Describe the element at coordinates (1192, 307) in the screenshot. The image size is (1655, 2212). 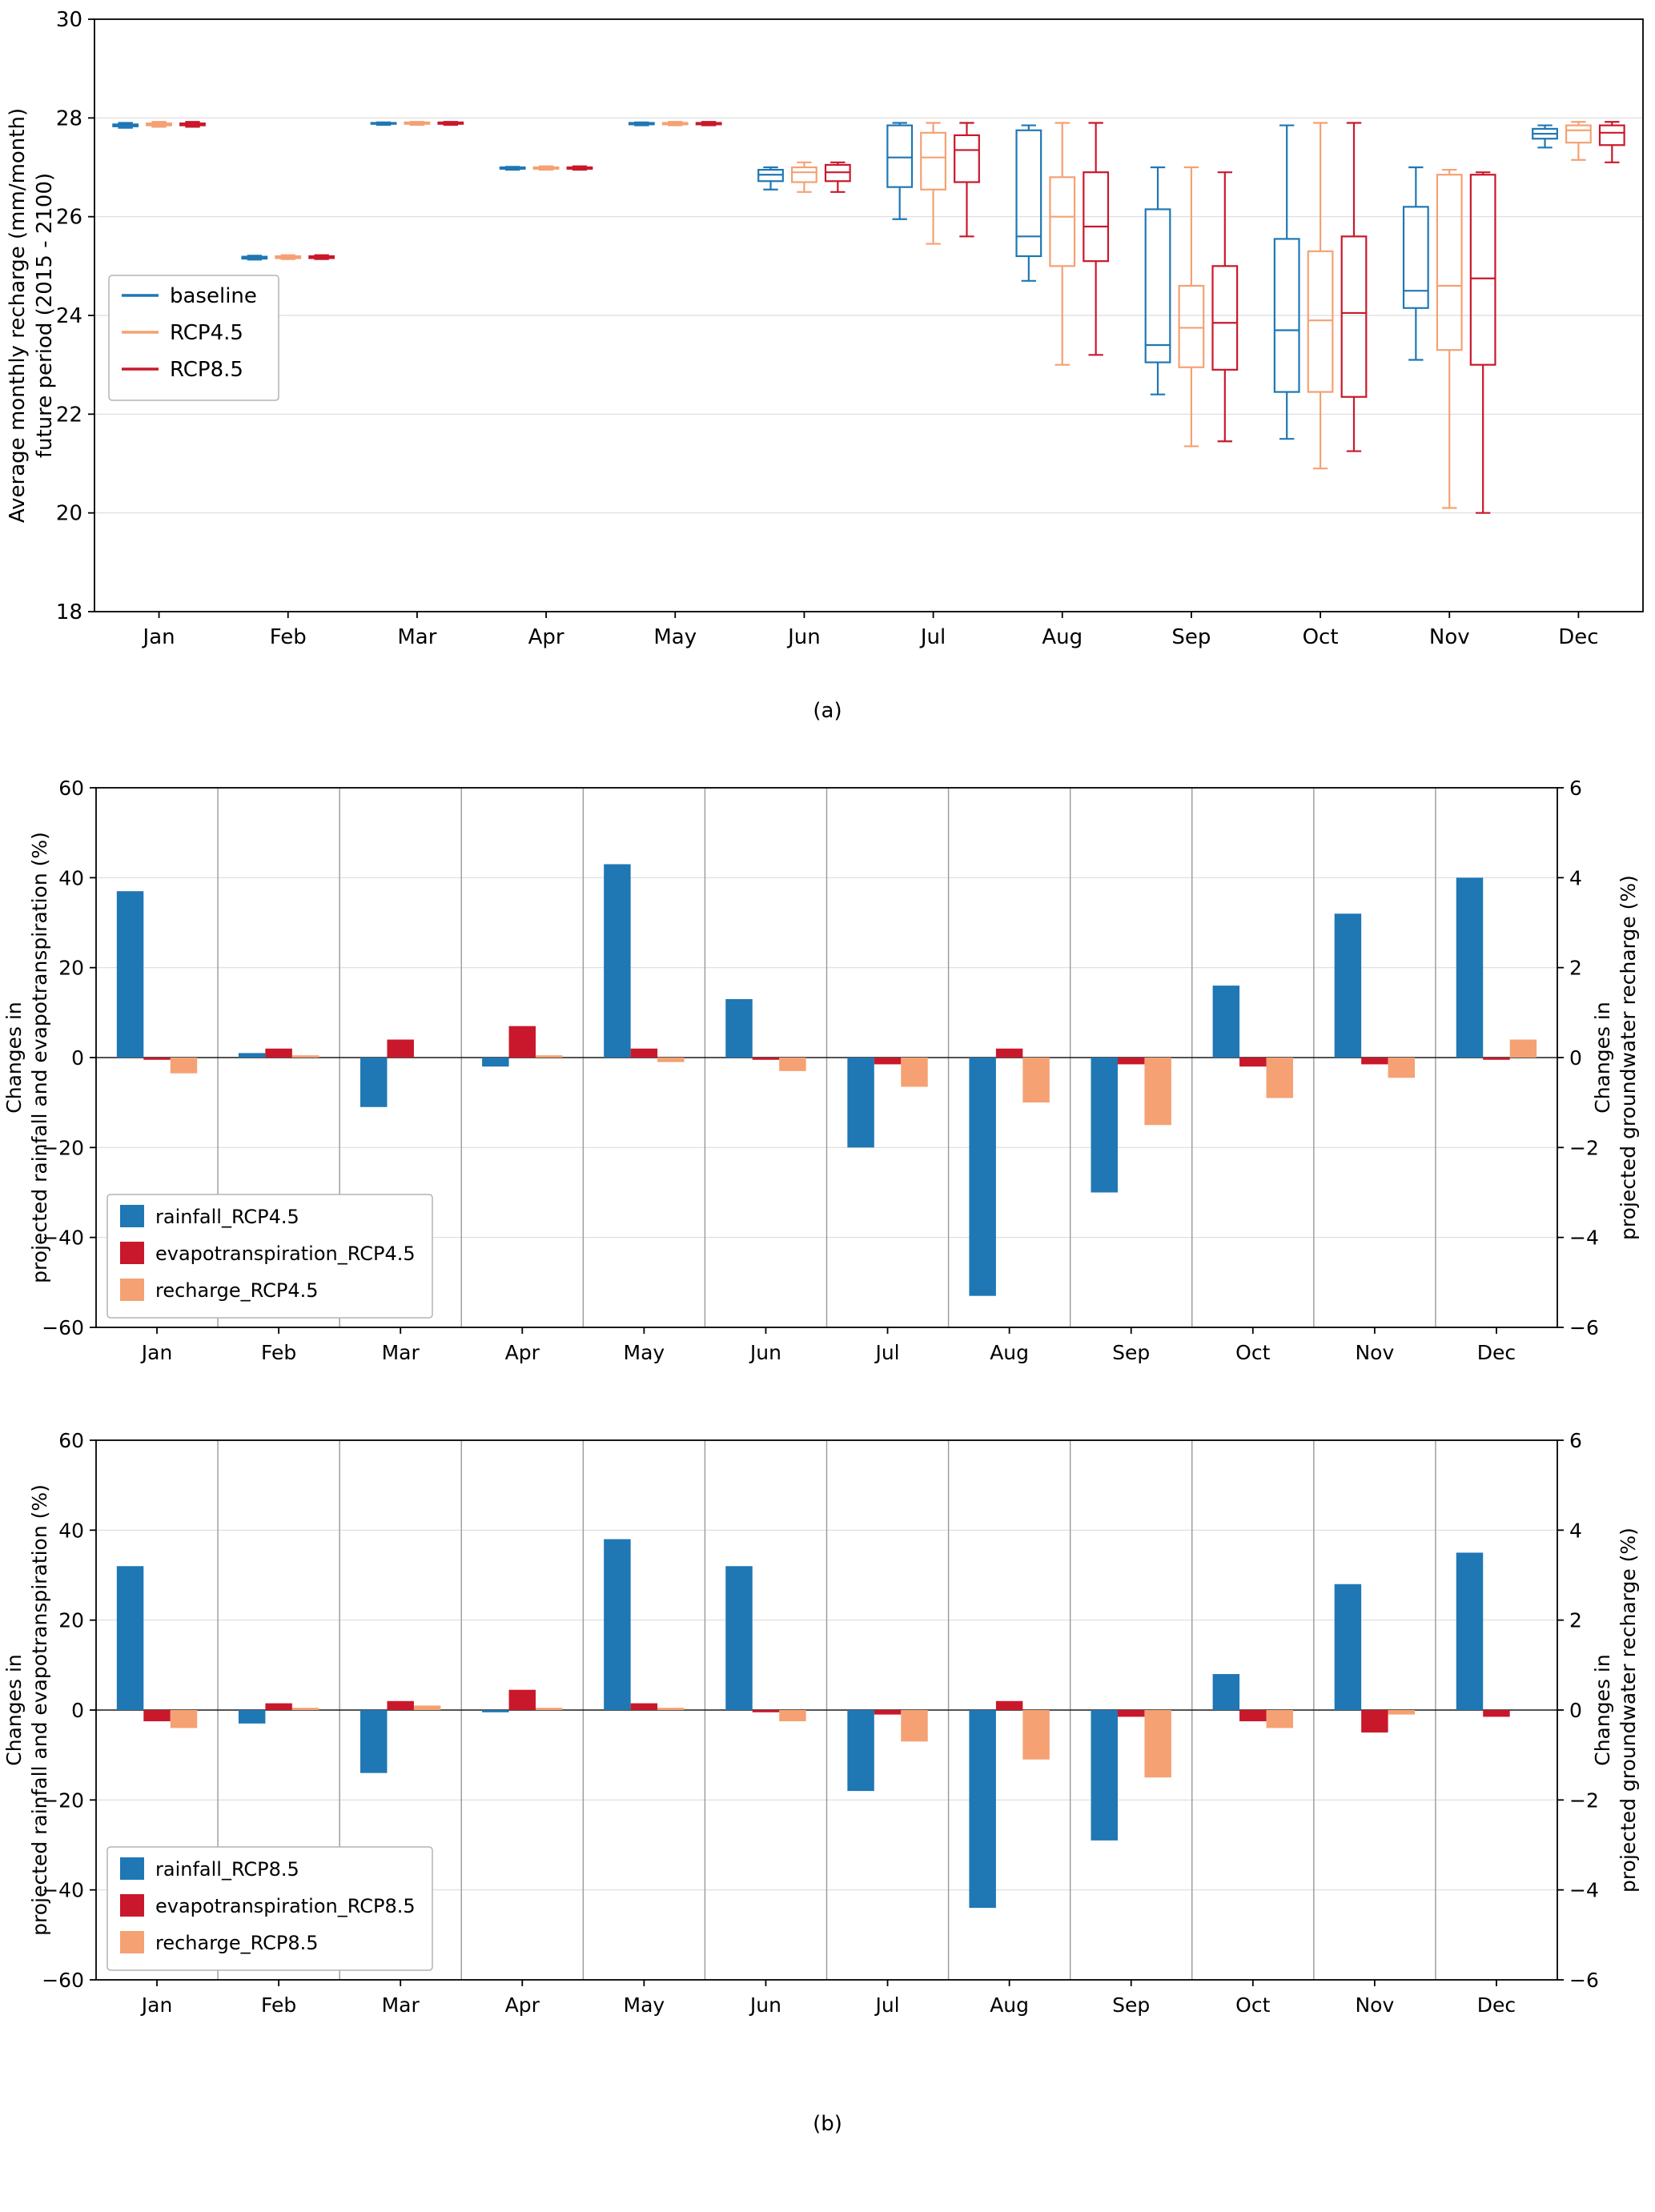
I see `RCP4.5-box-Sep` at that location.